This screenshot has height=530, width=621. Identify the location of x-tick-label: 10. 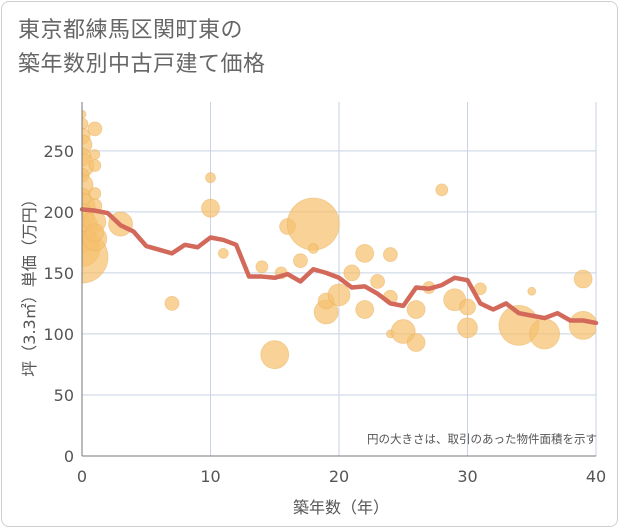
(210, 476).